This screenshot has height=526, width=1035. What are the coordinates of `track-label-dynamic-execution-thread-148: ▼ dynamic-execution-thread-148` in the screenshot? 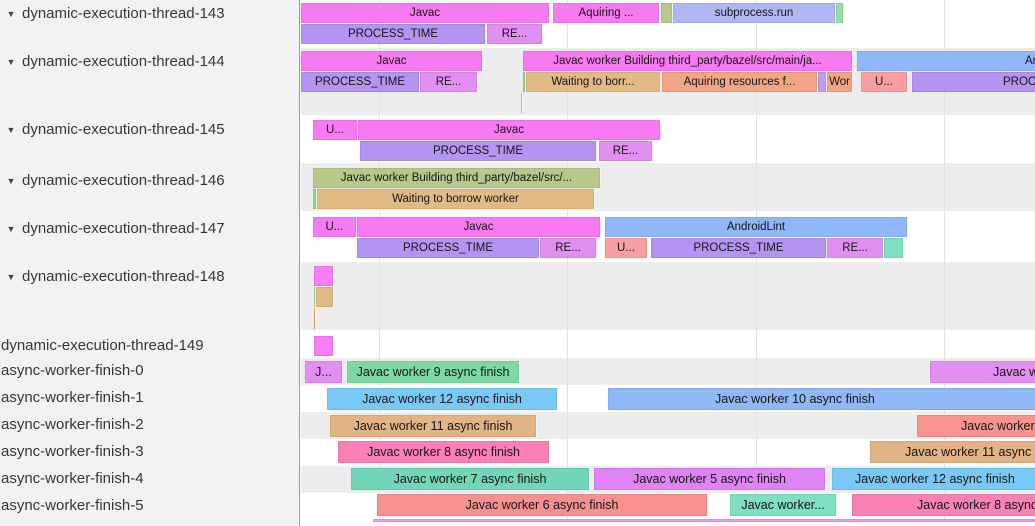 It's located at (112, 277).